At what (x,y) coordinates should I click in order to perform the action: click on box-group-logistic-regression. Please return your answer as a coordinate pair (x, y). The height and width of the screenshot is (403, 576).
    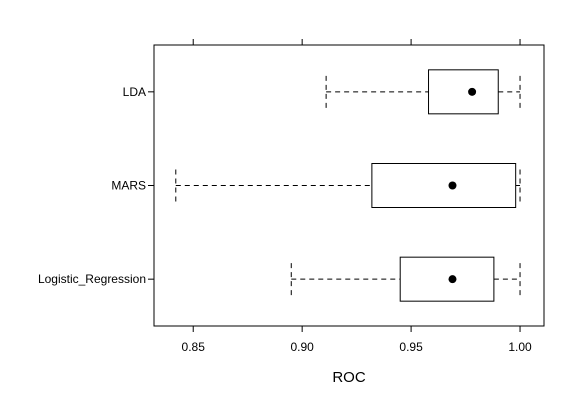
    Looking at the image, I should click on (405, 279).